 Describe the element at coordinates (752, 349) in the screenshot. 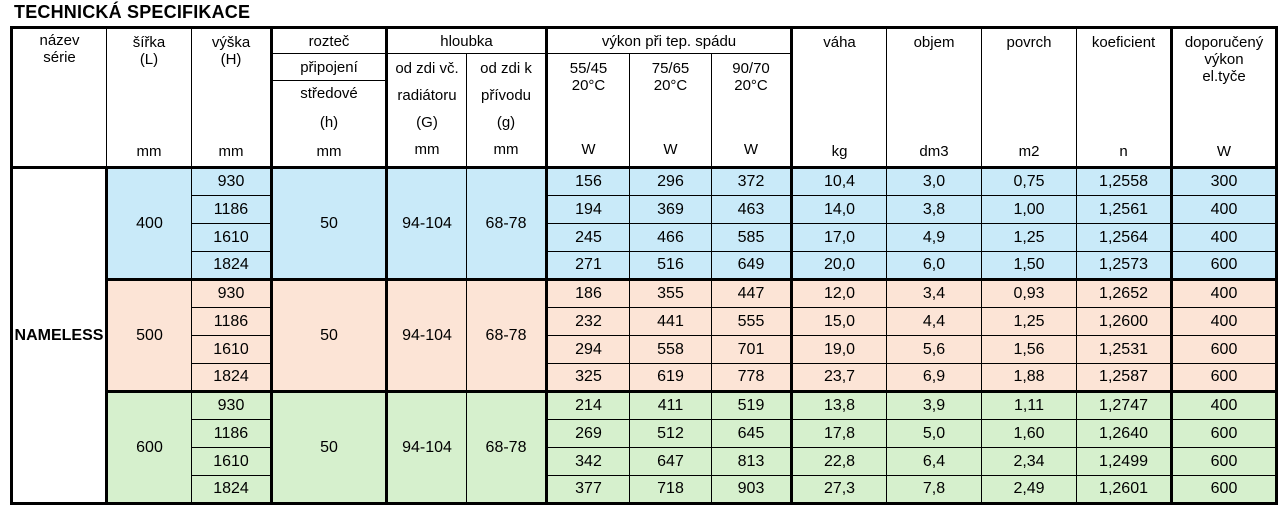

I see `cell-w9070: 701` at that location.